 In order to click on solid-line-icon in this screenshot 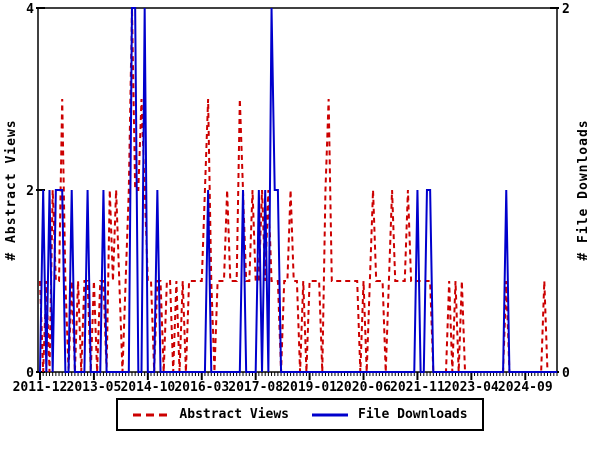, I will do `click(330, 414)`.